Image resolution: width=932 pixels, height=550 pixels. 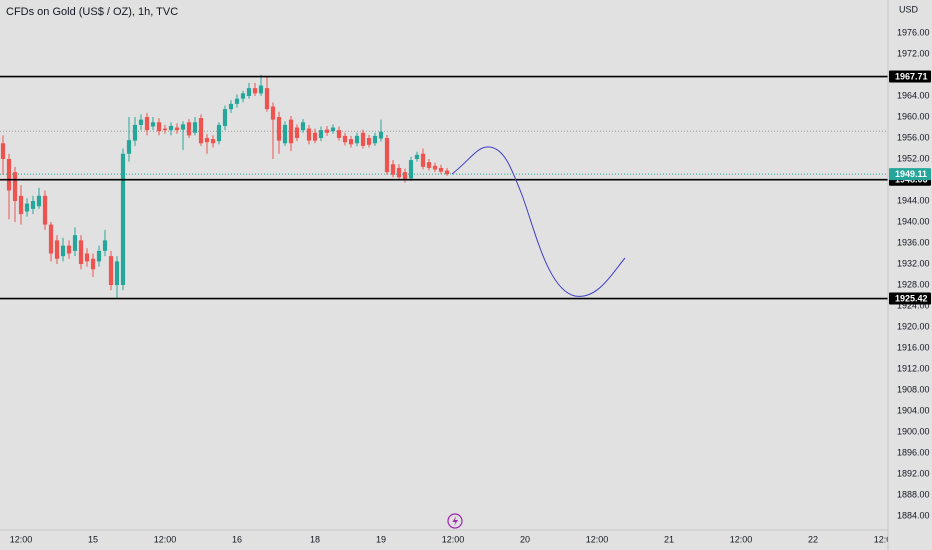 I want to click on last-price-box, so click(x=910, y=174).